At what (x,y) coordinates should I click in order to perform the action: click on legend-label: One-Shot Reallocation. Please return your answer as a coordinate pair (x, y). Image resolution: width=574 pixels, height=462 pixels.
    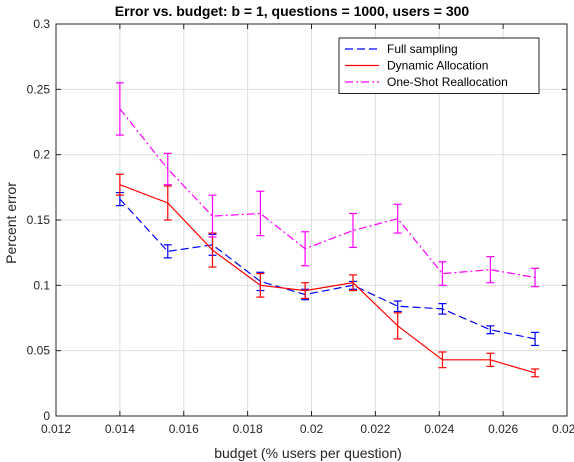
    Looking at the image, I should click on (447, 82).